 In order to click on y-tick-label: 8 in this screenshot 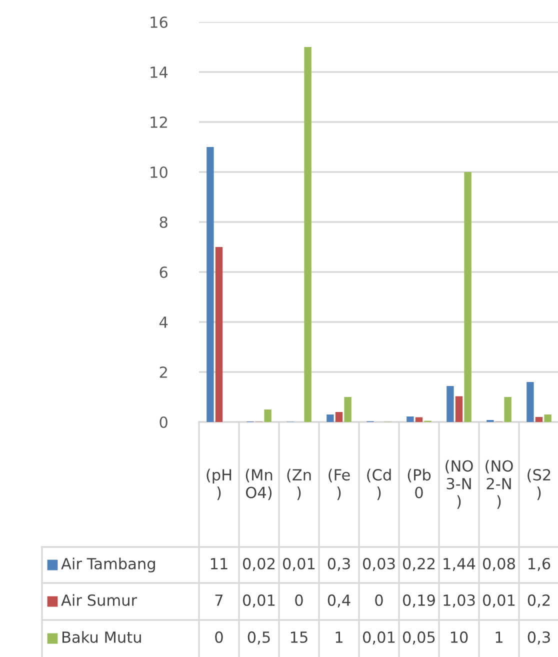, I will do `click(164, 222)`.